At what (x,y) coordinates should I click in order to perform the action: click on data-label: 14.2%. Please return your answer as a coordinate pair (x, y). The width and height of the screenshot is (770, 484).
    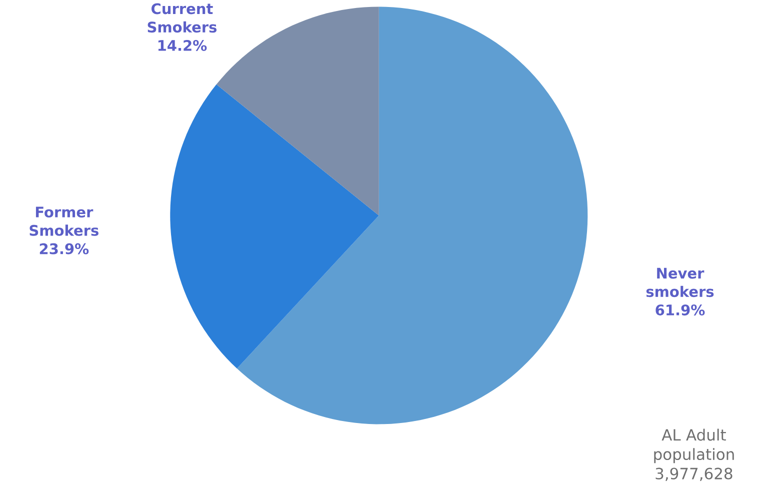
    Looking at the image, I should click on (182, 45).